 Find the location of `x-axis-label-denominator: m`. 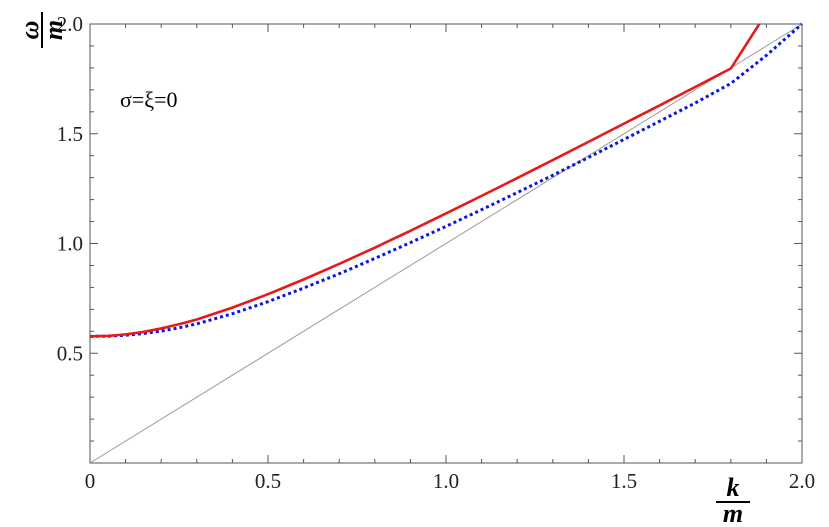

x-axis-label-denominator: m is located at coordinates (733, 513).